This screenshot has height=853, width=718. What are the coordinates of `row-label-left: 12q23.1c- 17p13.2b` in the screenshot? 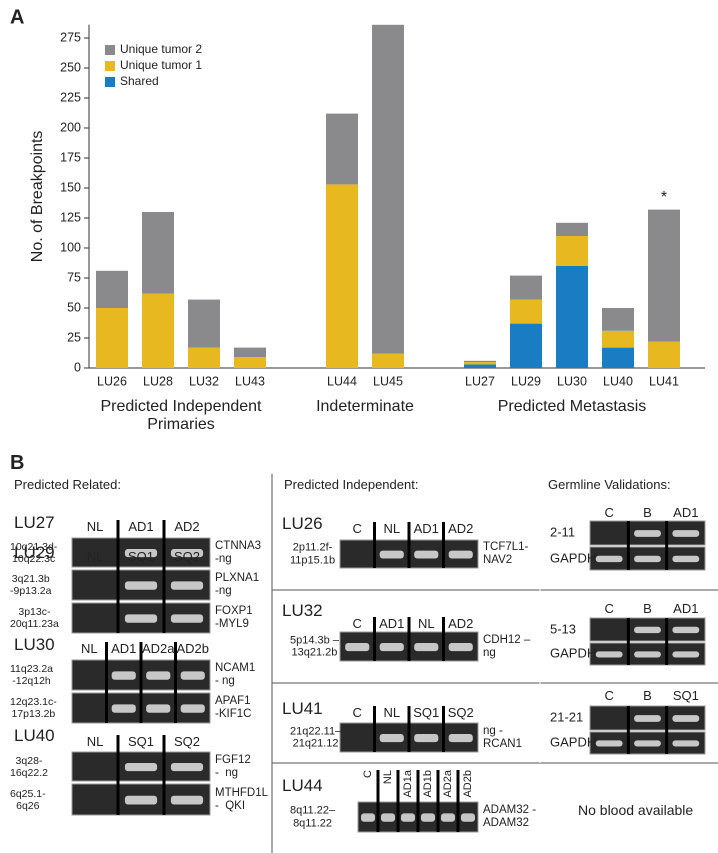 It's located at (33, 707).